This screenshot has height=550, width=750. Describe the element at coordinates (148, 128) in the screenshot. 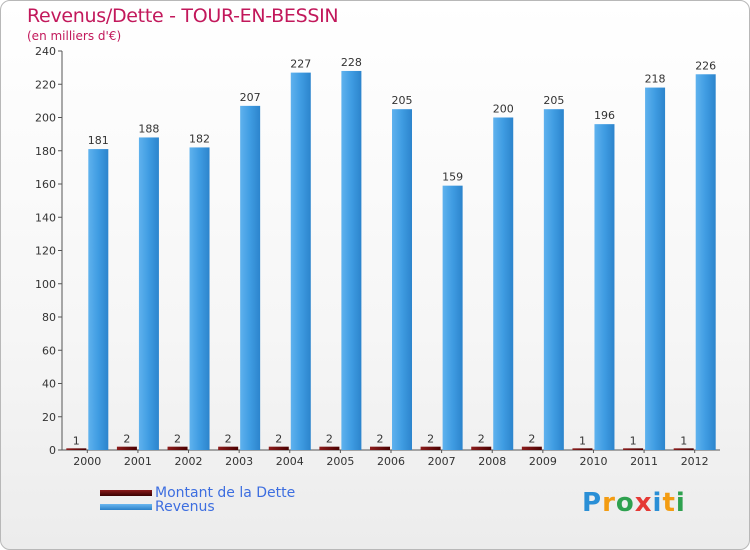

I see `data-label-revenus: 188` at that location.